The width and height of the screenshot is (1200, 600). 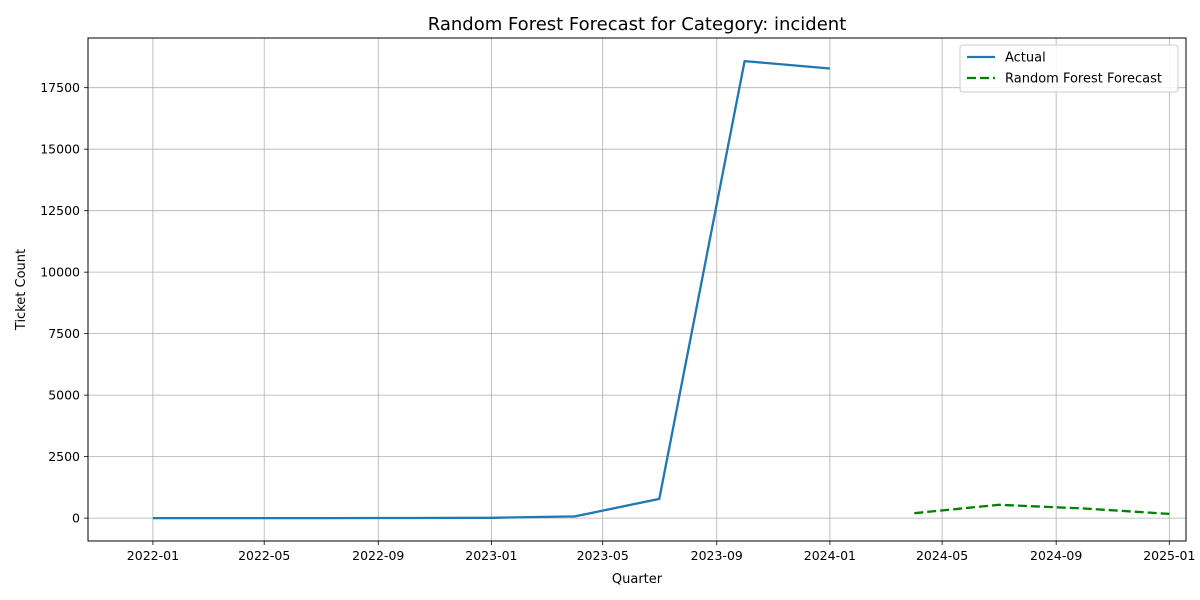 I want to click on y-tick-label: 17500, so click(x=60, y=87).